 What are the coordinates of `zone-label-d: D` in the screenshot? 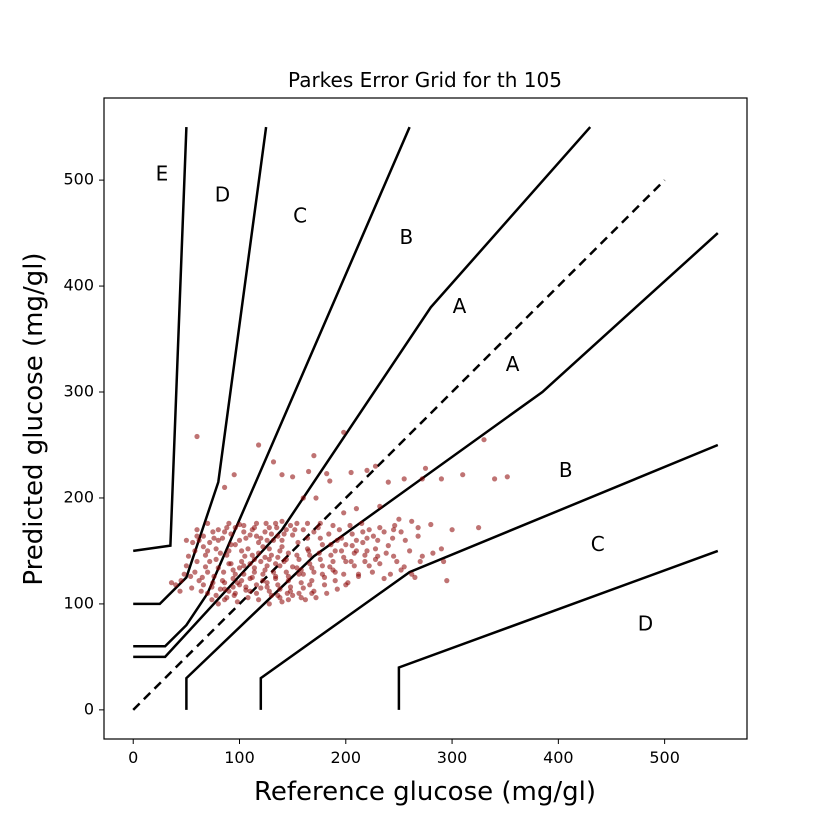 It's located at (222, 195).